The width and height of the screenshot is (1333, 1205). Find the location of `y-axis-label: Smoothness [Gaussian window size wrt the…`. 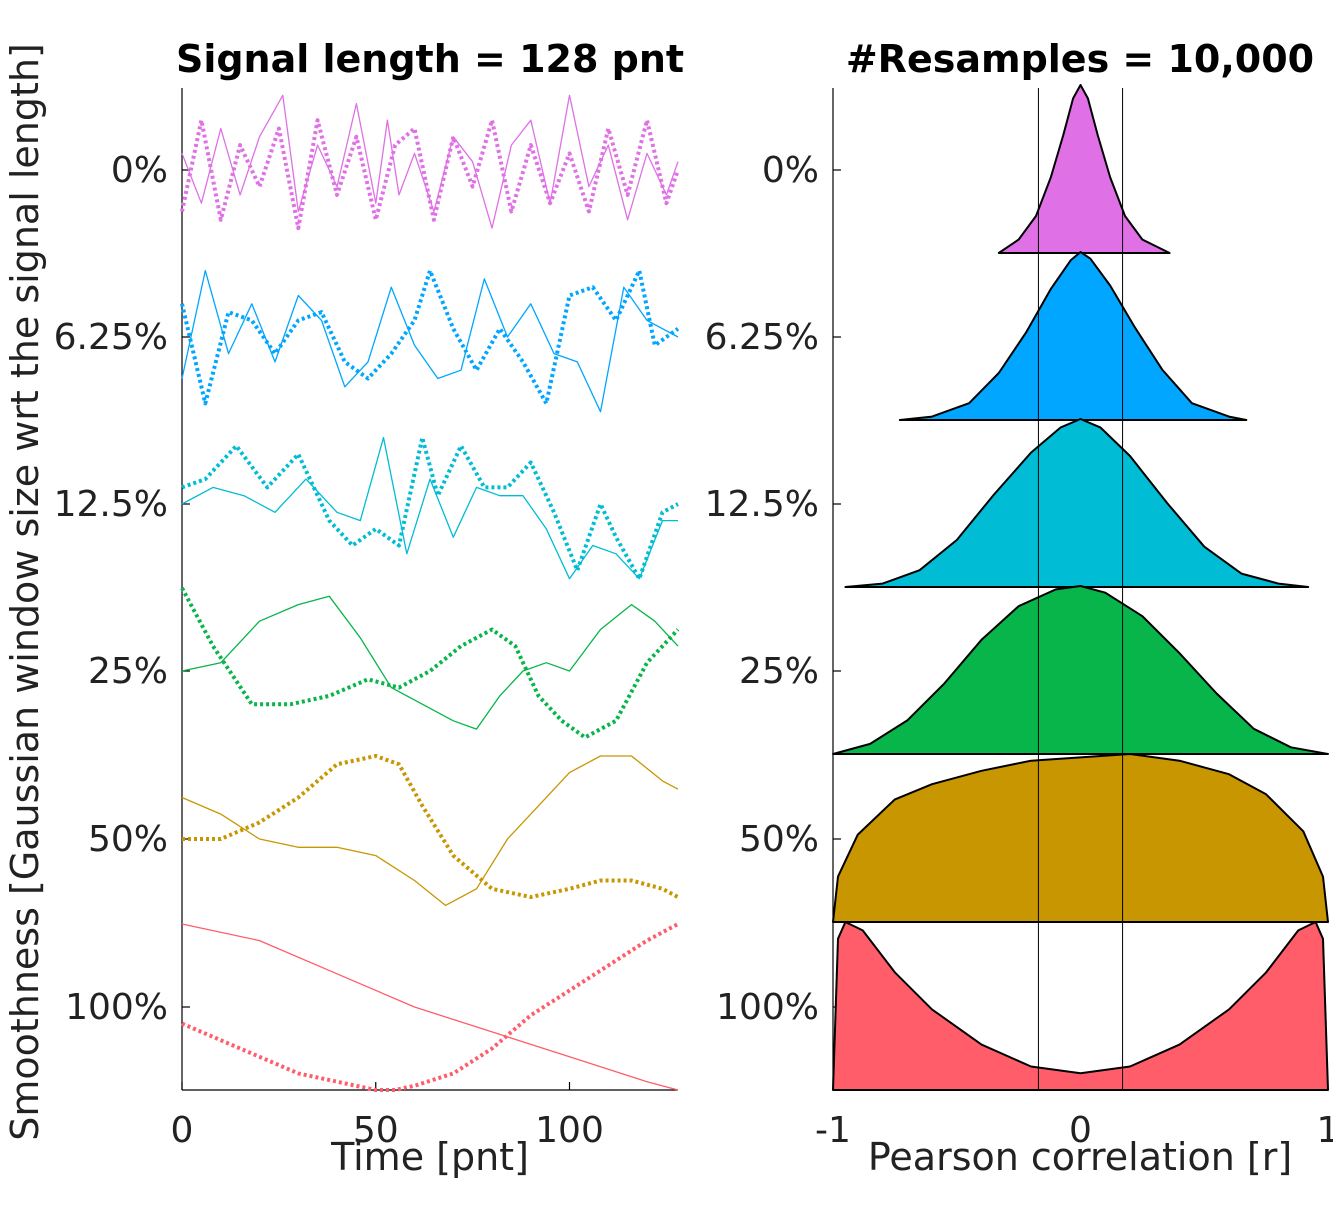

y-axis-label: Smoothness [Gaussian window size wrt the… is located at coordinates (25, 592).